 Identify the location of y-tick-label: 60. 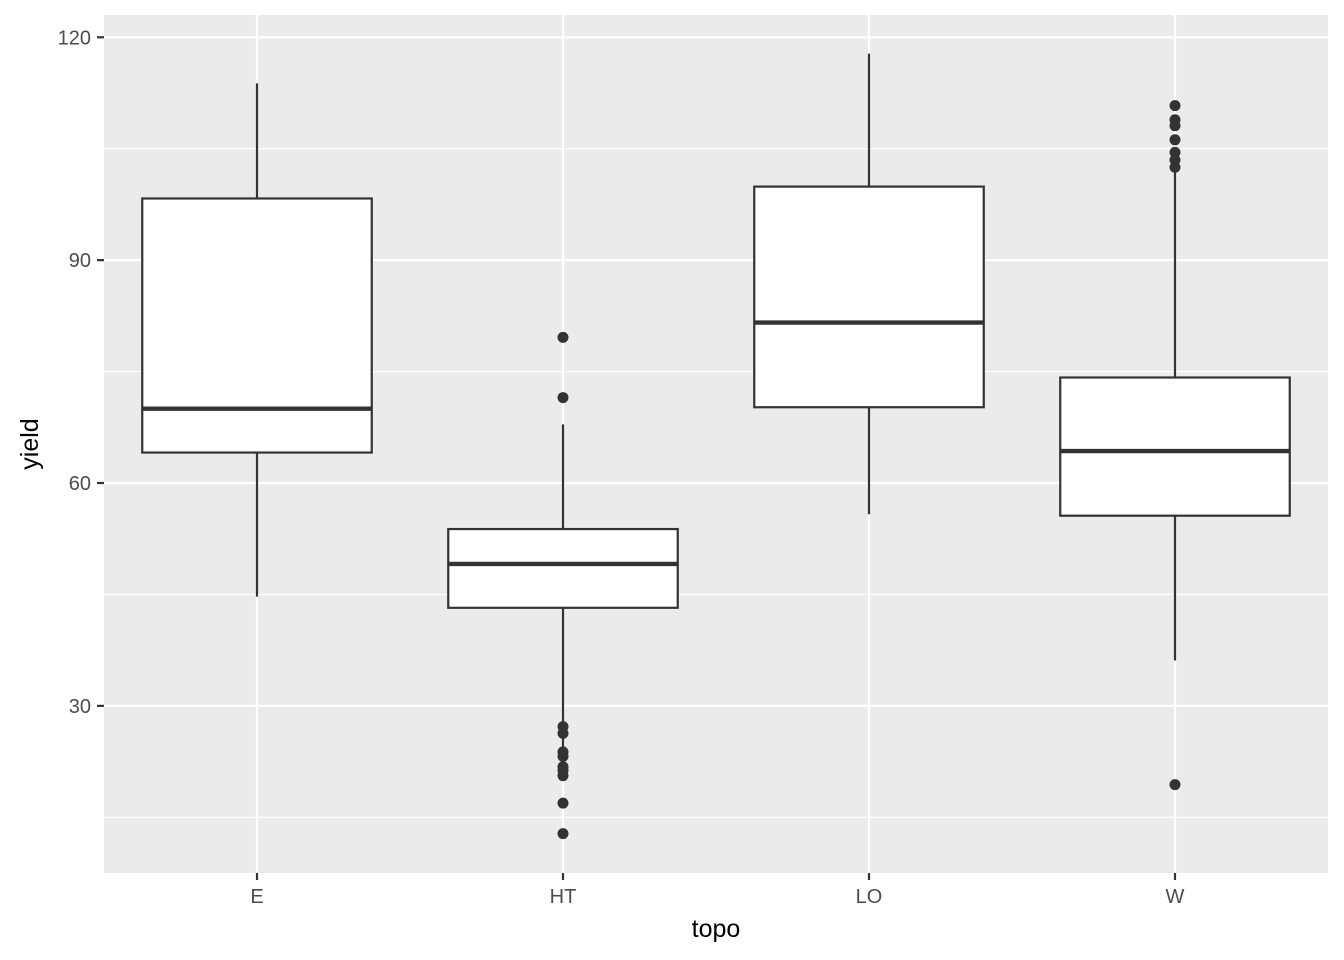
(80, 484).